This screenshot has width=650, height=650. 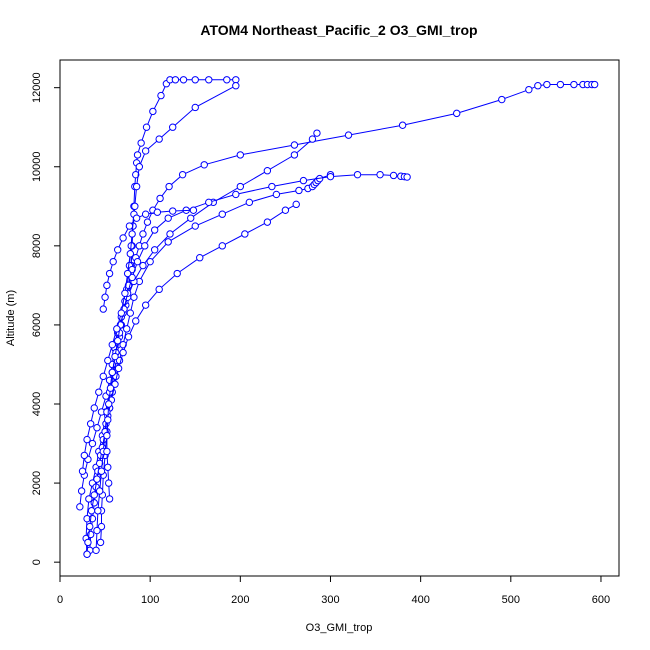 What do you see at coordinates (339, 628) in the screenshot?
I see `x-axis-label: O3_GMI_trop` at bounding box center [339, 628].